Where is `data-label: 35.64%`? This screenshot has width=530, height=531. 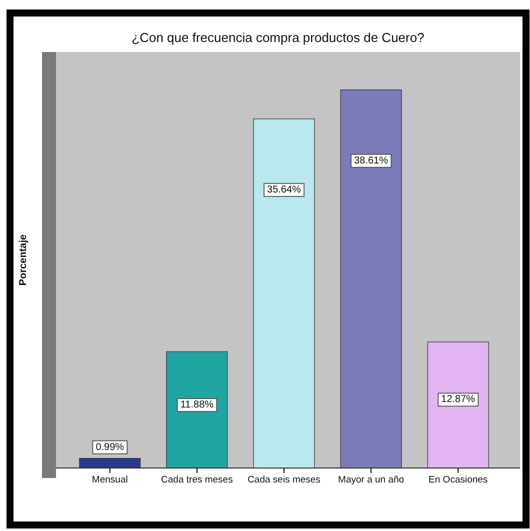
data-label: 35.64% is located at coordinates (284, 190).